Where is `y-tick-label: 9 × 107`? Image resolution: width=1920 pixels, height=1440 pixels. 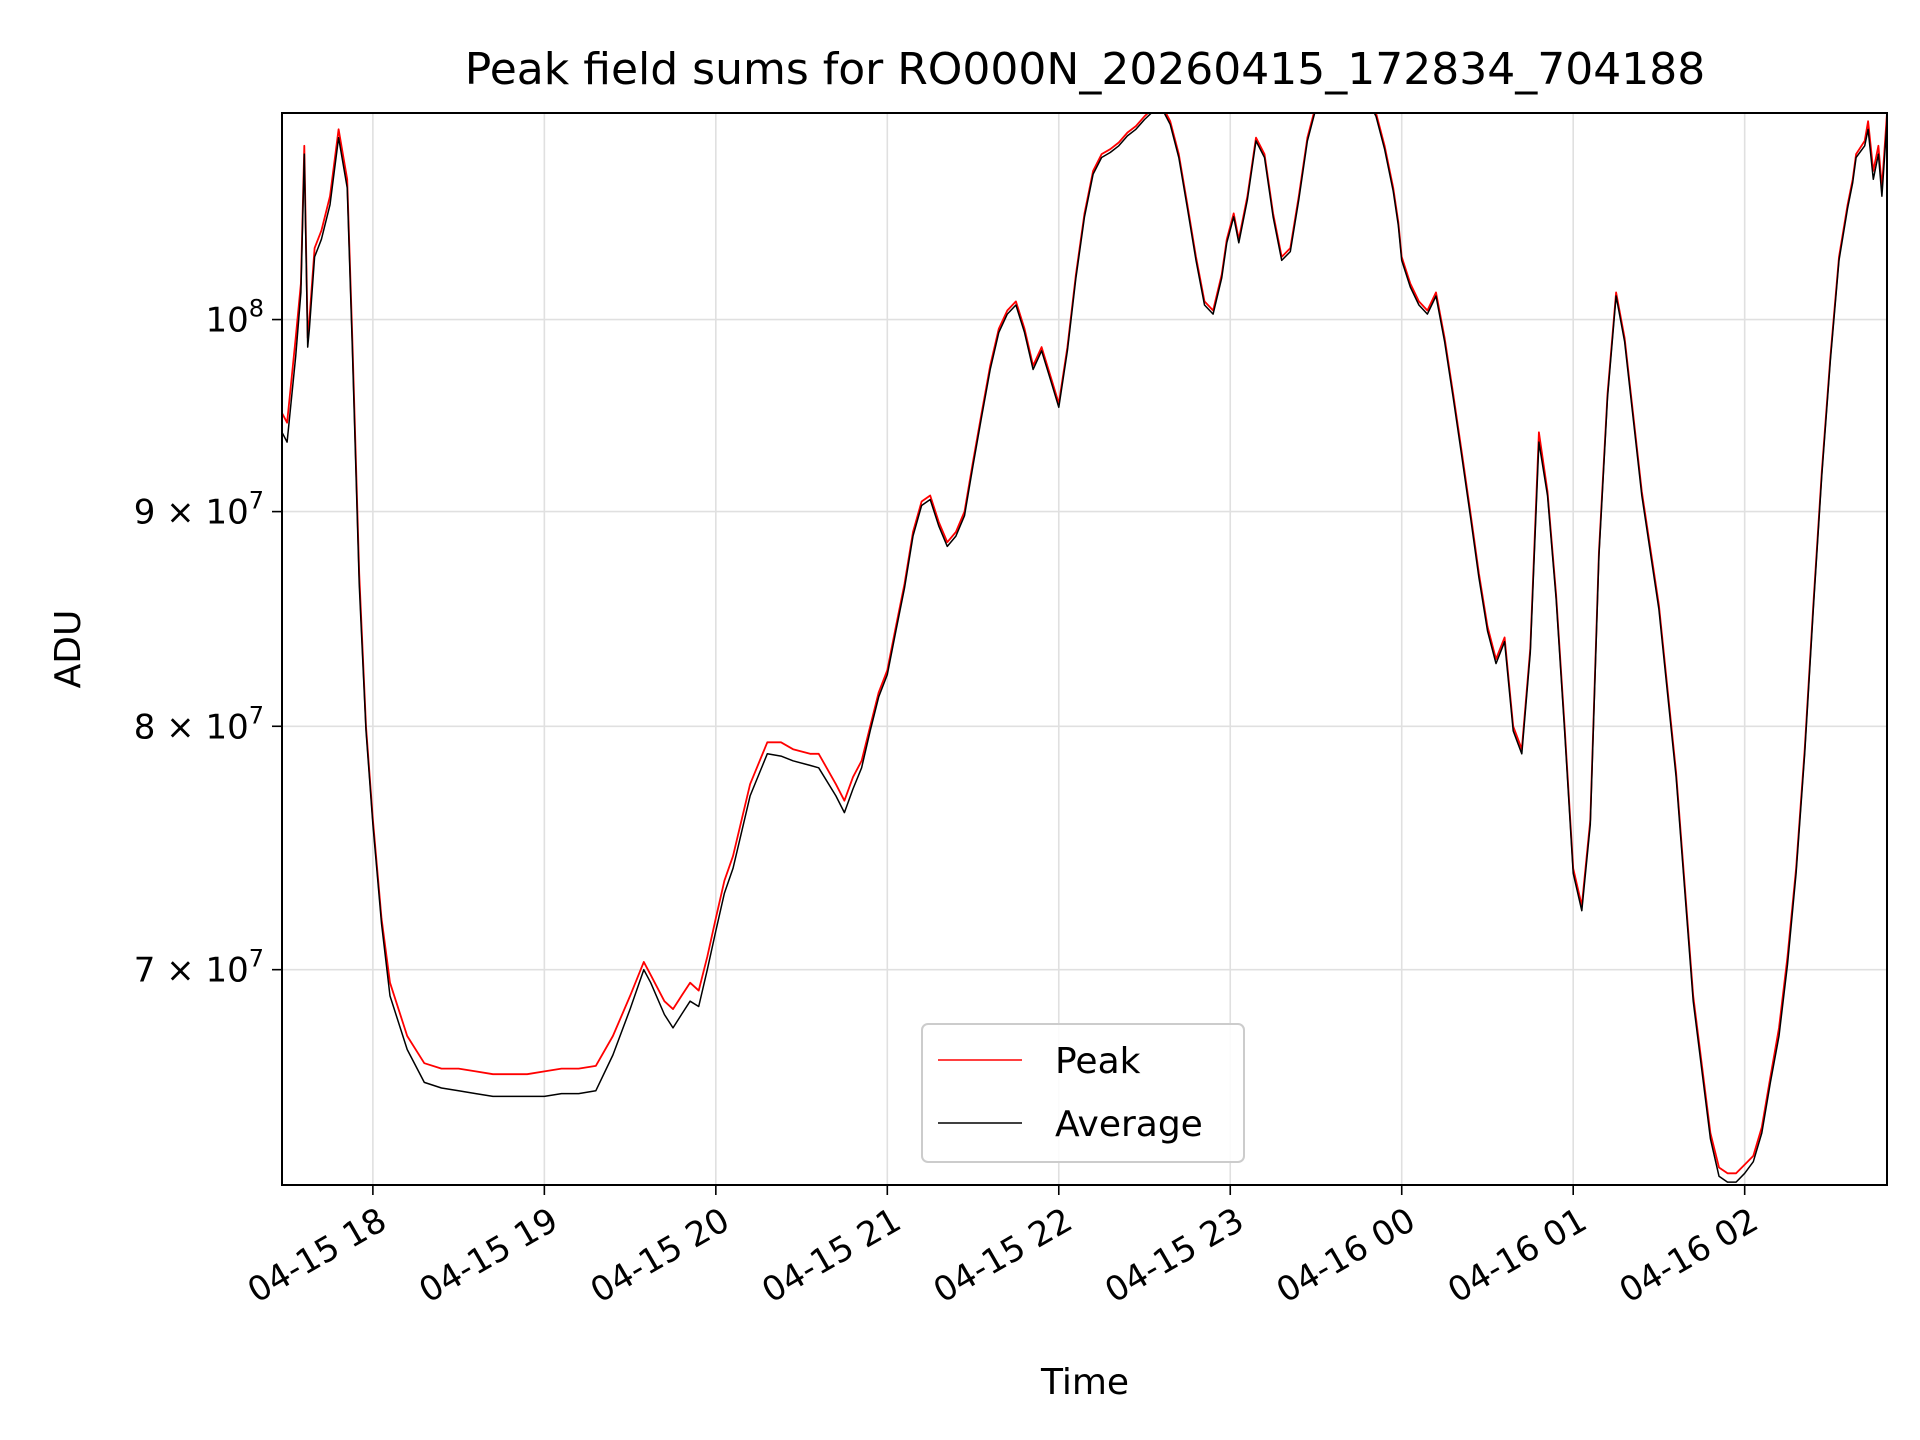 y-tick-label: 9 × 107 is located at coordinates (199, 510).